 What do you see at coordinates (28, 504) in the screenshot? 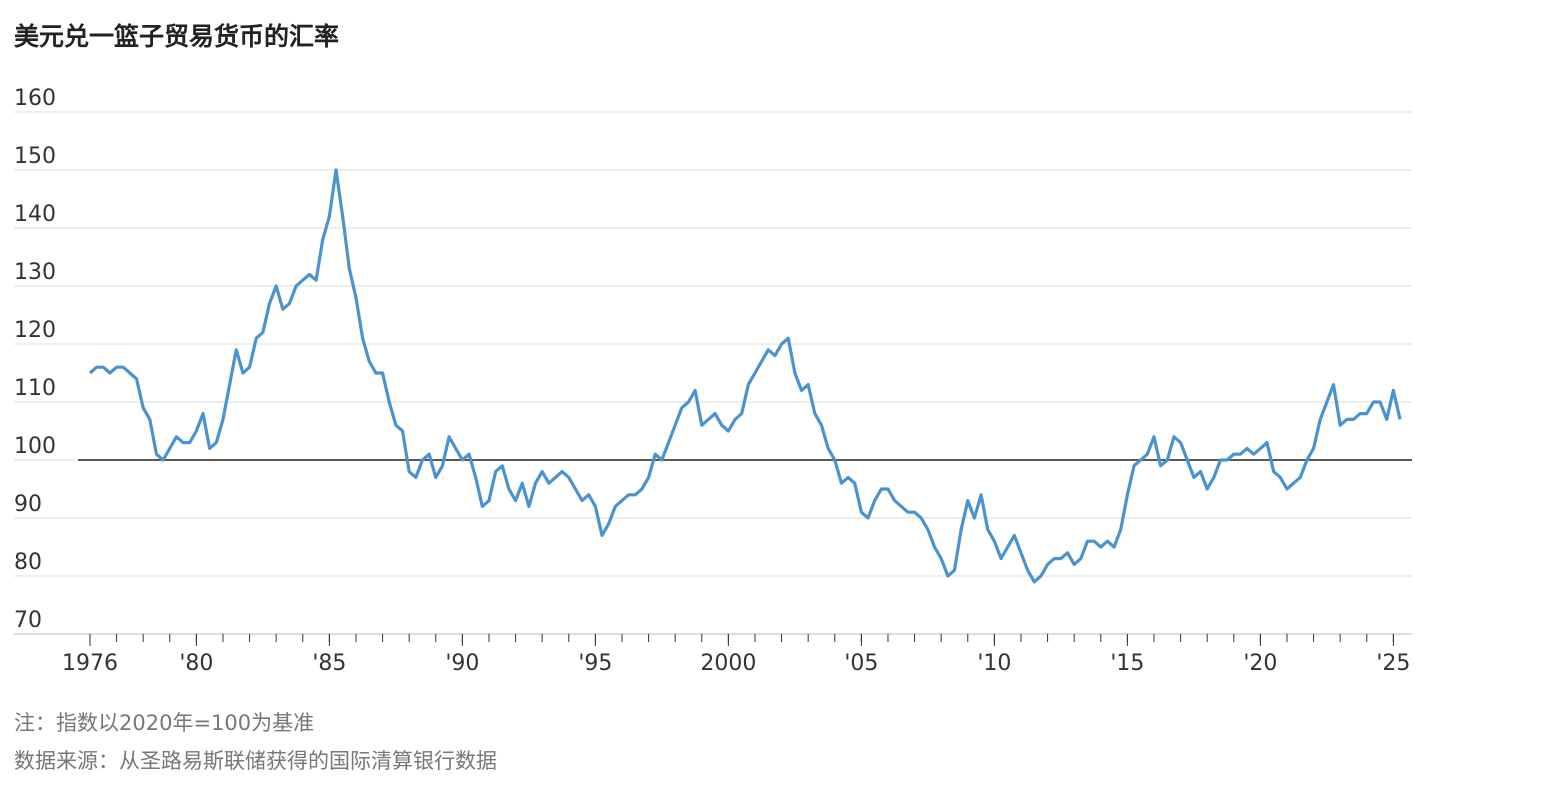
I see `y-tick-label: 90` at bounding box center [28, 504].